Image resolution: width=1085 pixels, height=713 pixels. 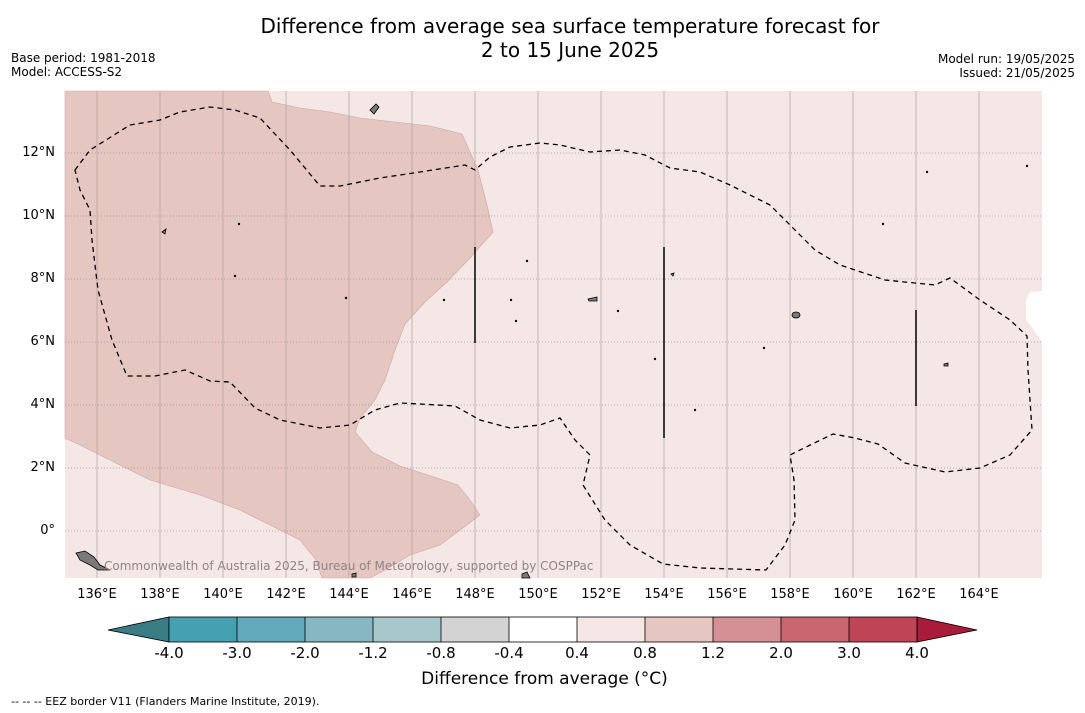 I want to click on island-chuuk, so click(x=592, y=299).